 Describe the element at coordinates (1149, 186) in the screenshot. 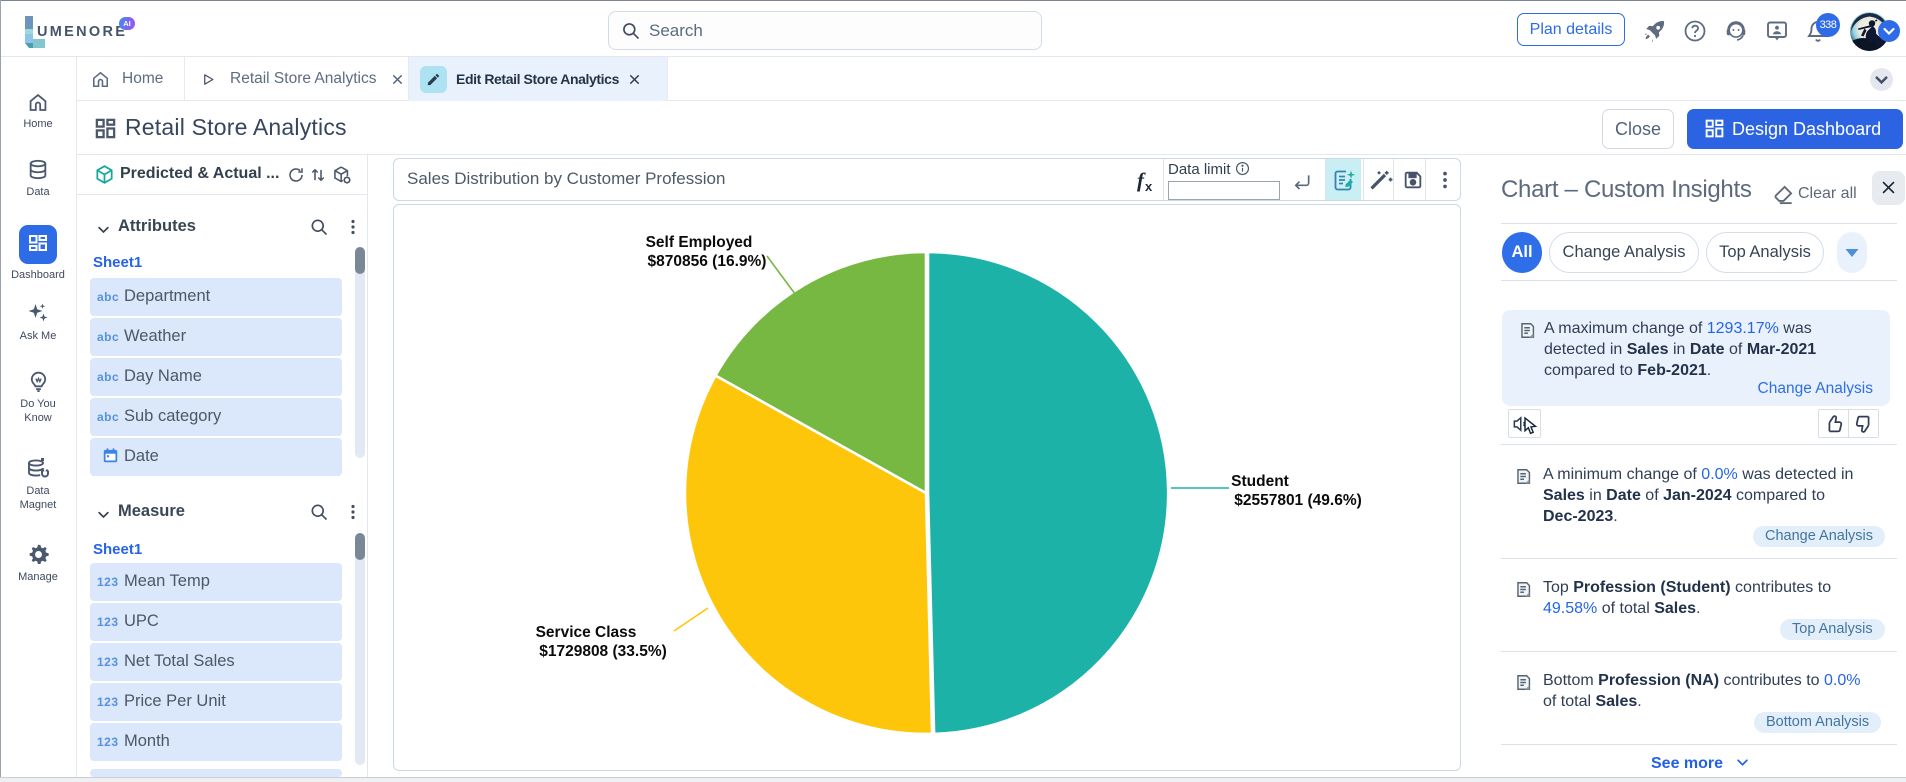

I see `svg-text: x` at that location.